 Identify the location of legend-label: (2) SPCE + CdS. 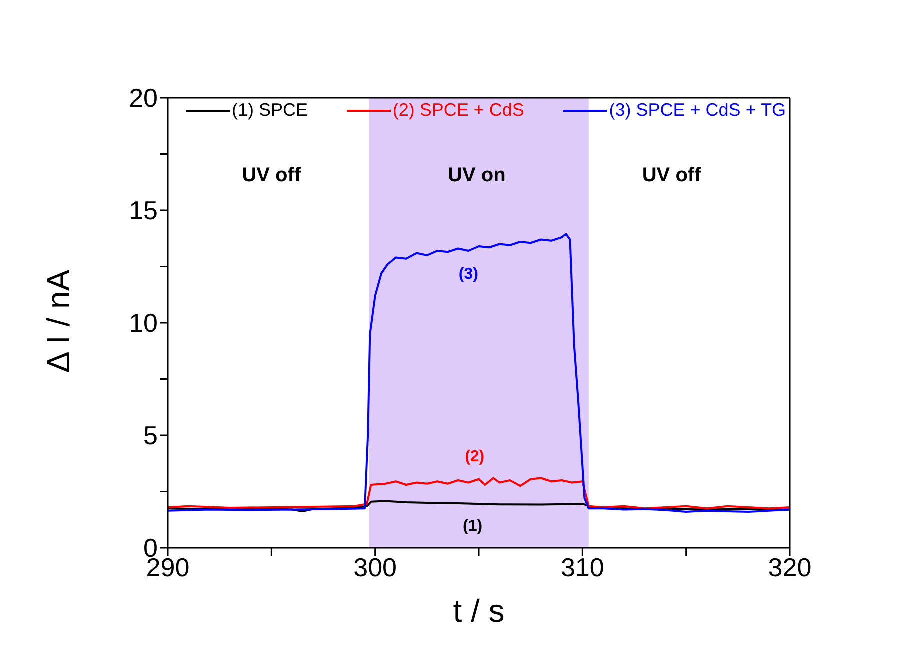
(458, 110).